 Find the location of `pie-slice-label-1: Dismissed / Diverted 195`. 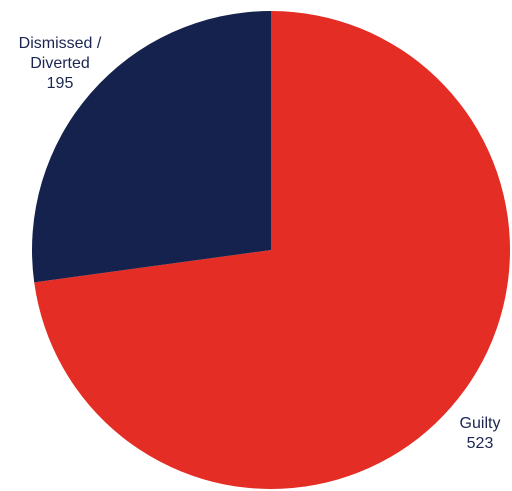

pie-slice-label-1: Dismissed / Diverted 195 is located at coordinates (60, 63).